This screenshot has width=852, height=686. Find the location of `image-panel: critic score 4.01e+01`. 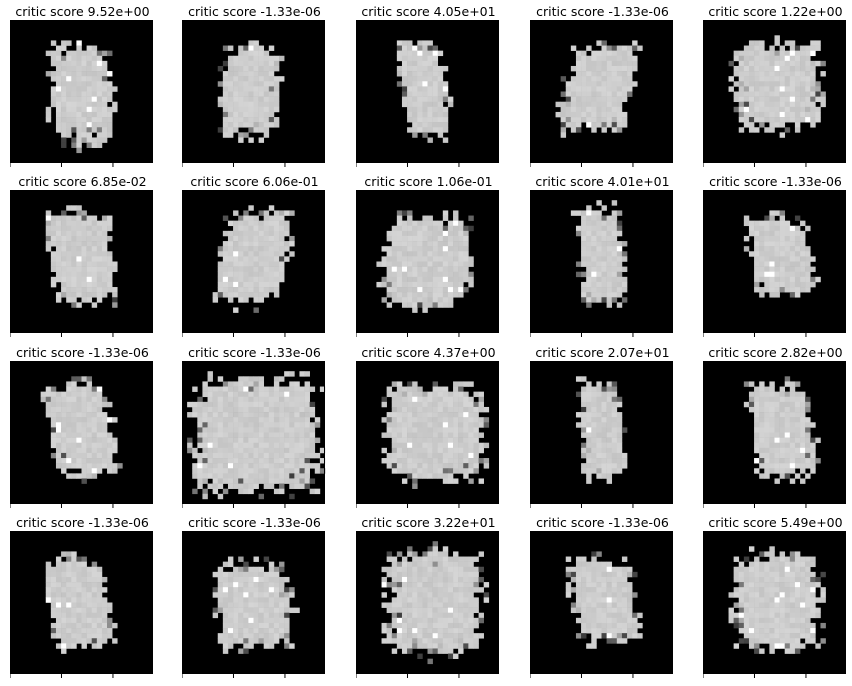

image-panel: critic score 4.01e+01 is located at coordinates (602, 253).